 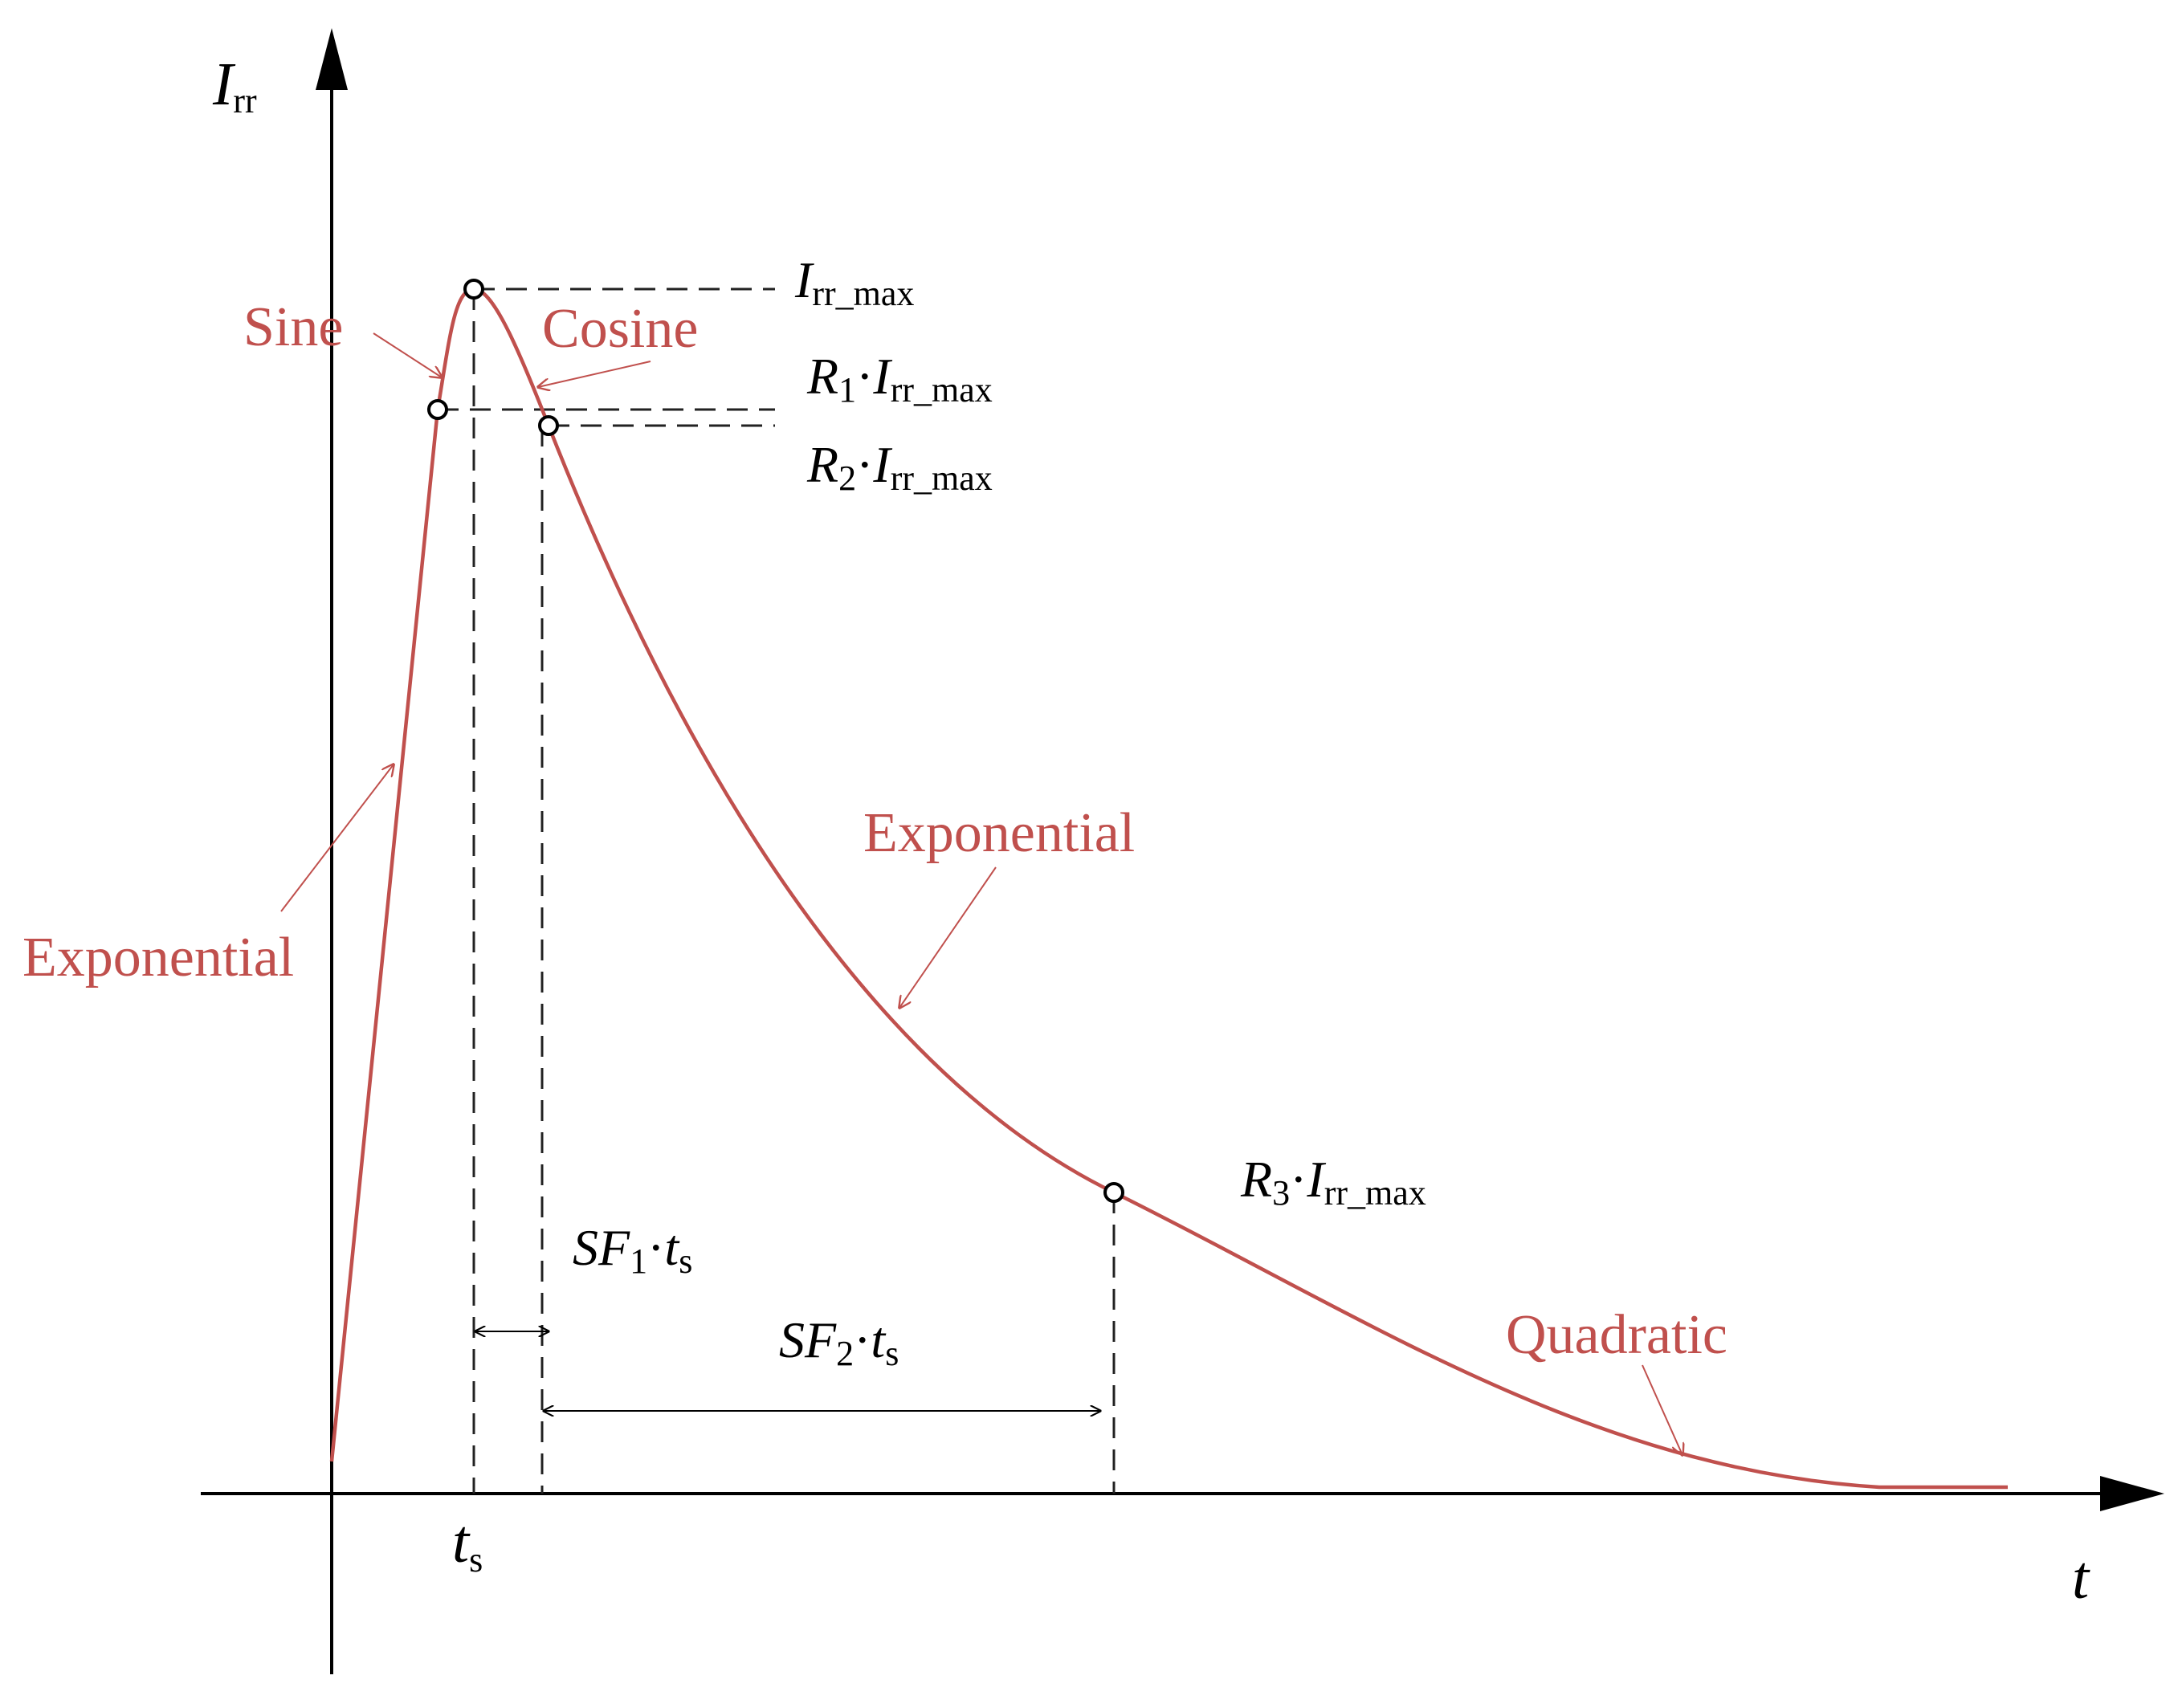 I want to click on y-axis-label: Irr, so click(x=234, y=85).